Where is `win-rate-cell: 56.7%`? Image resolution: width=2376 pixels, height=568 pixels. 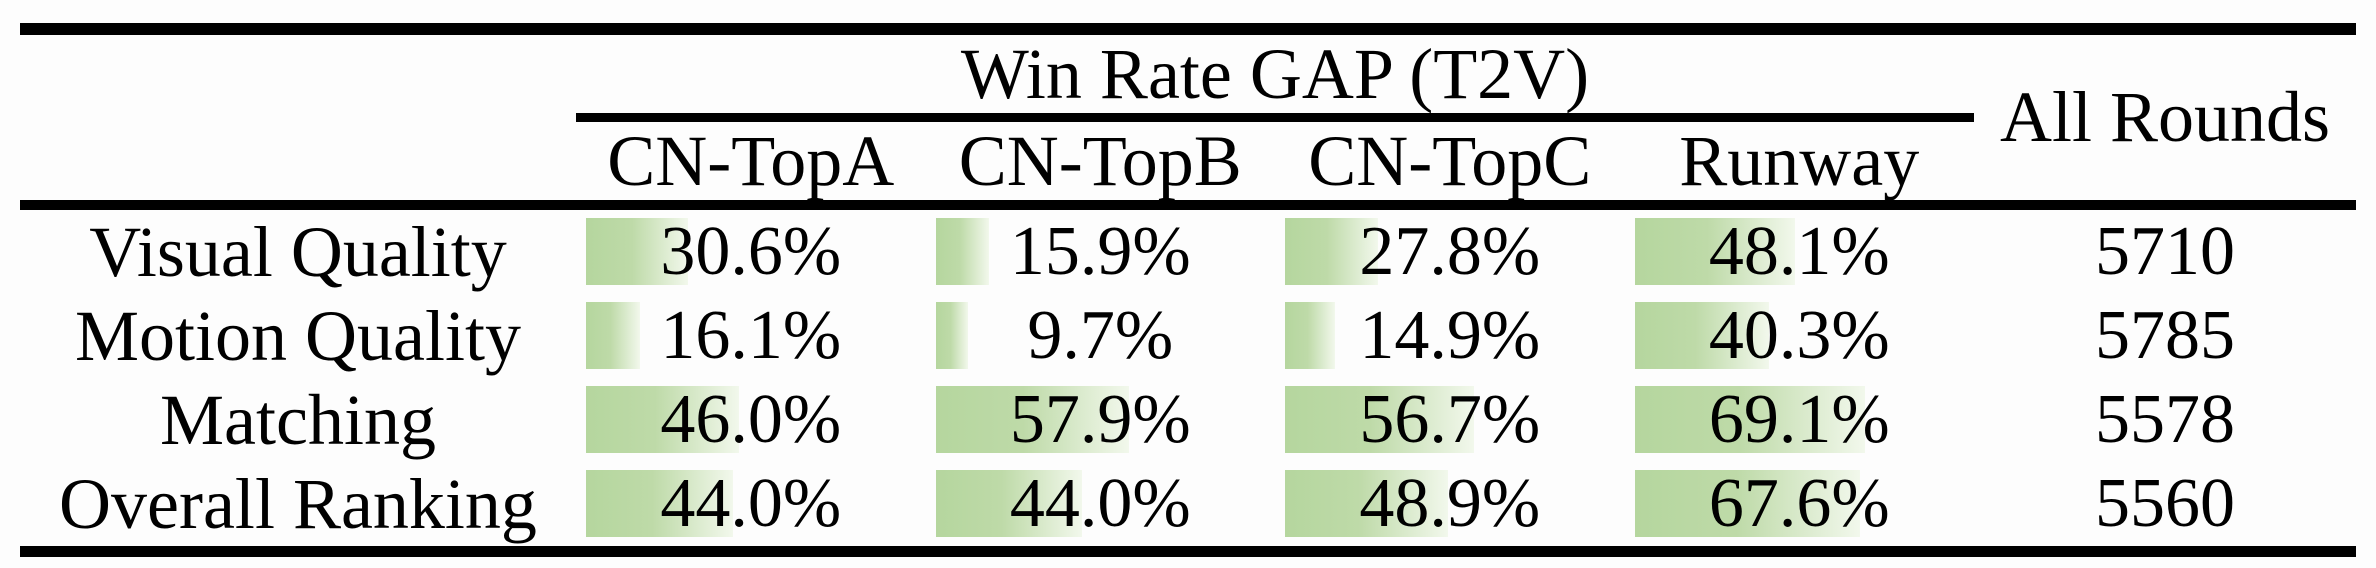
win-rate-cell: 56.7% is located at coordinates (1450, 420).